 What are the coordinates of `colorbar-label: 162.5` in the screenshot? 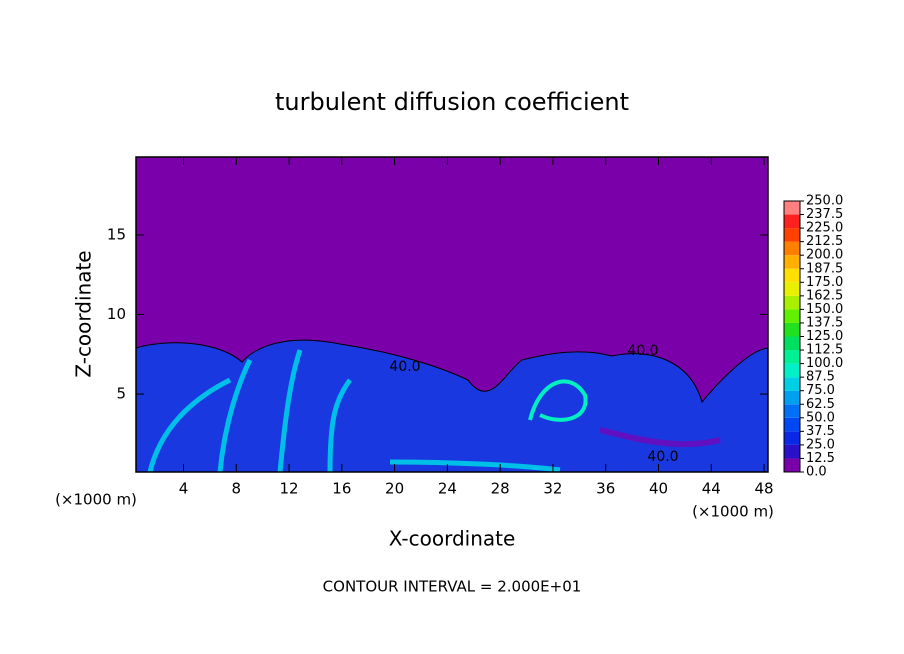 It's located at (824, 295).